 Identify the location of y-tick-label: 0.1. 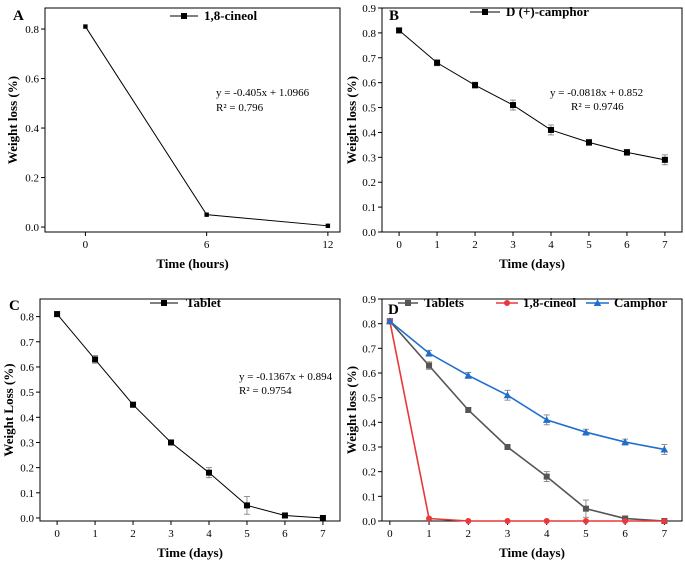
(27, 494).